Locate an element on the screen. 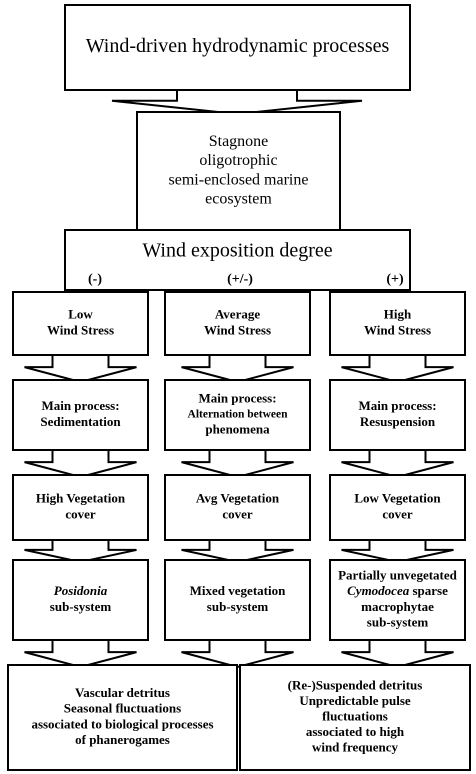  box-text: phenomena is located at coordinates (237, 429).